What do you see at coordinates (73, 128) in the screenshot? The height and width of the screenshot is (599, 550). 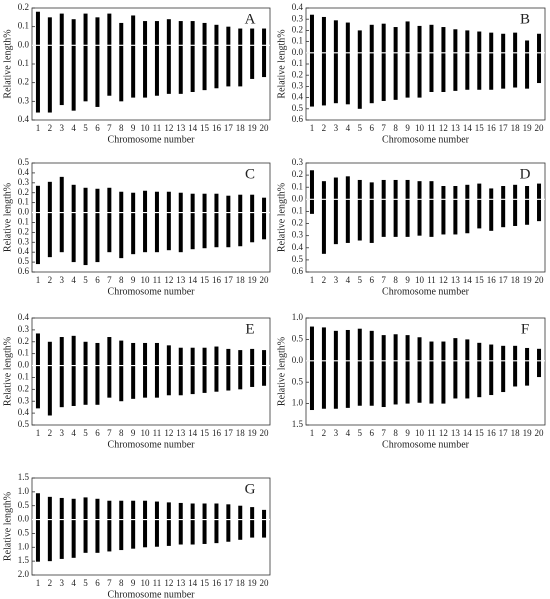 I see `x-tick-label: 4` at bounding box center [73, 128].